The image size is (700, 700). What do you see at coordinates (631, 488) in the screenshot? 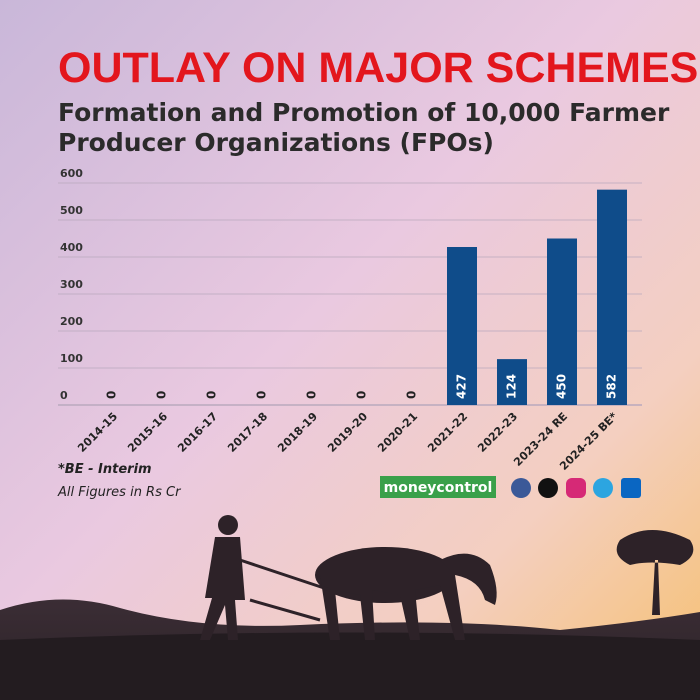
I see `linkedin-icon` at bounding box center [631, 488].